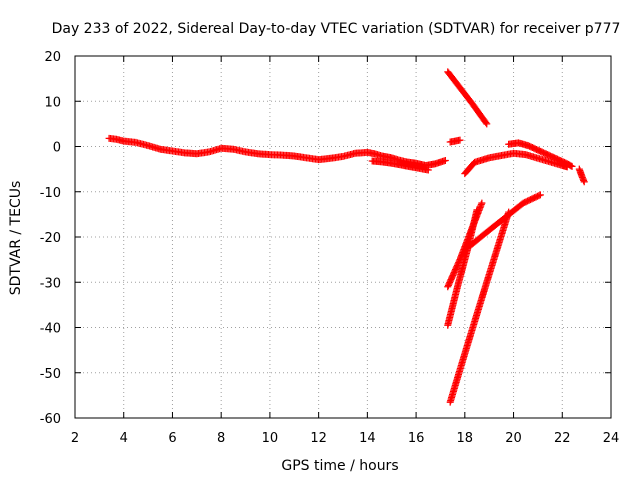 The image size is (640, 480). What do you see at coordinates (513, 438) in the screenshot?
I see `x-tick-label: 20` at bounding box center [513, 438].